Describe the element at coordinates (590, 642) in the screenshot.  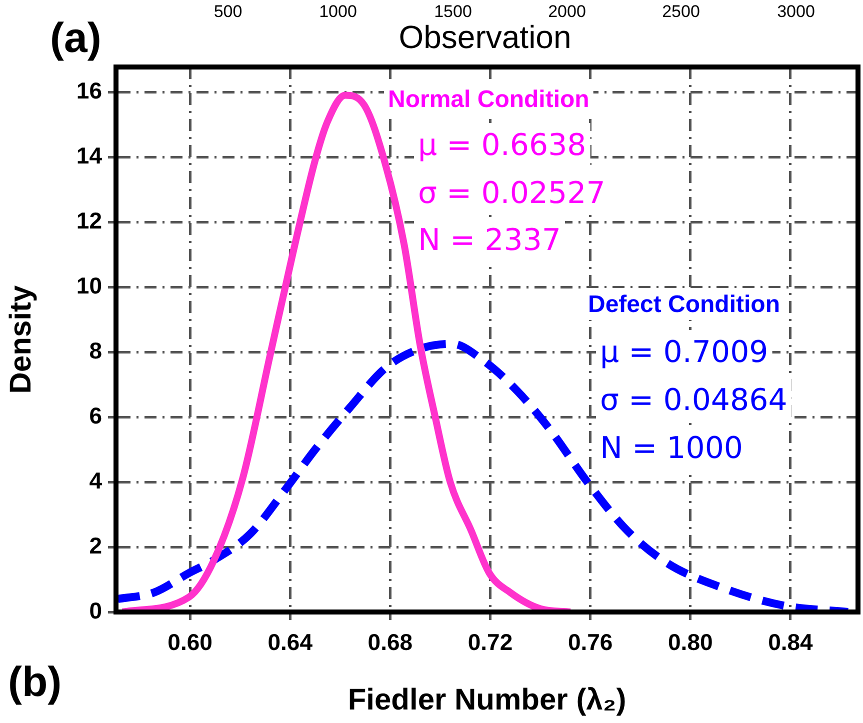
I see `x-tick-label: 0.76` at that location.